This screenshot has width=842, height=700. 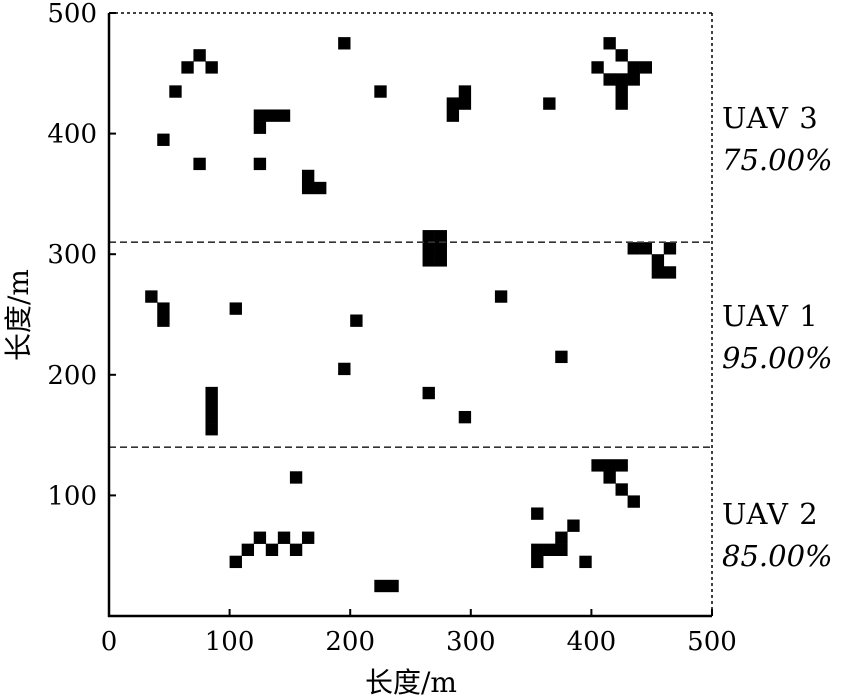 I want to click on uav2-name-label: UAV 2, so click(x=770, y=514).